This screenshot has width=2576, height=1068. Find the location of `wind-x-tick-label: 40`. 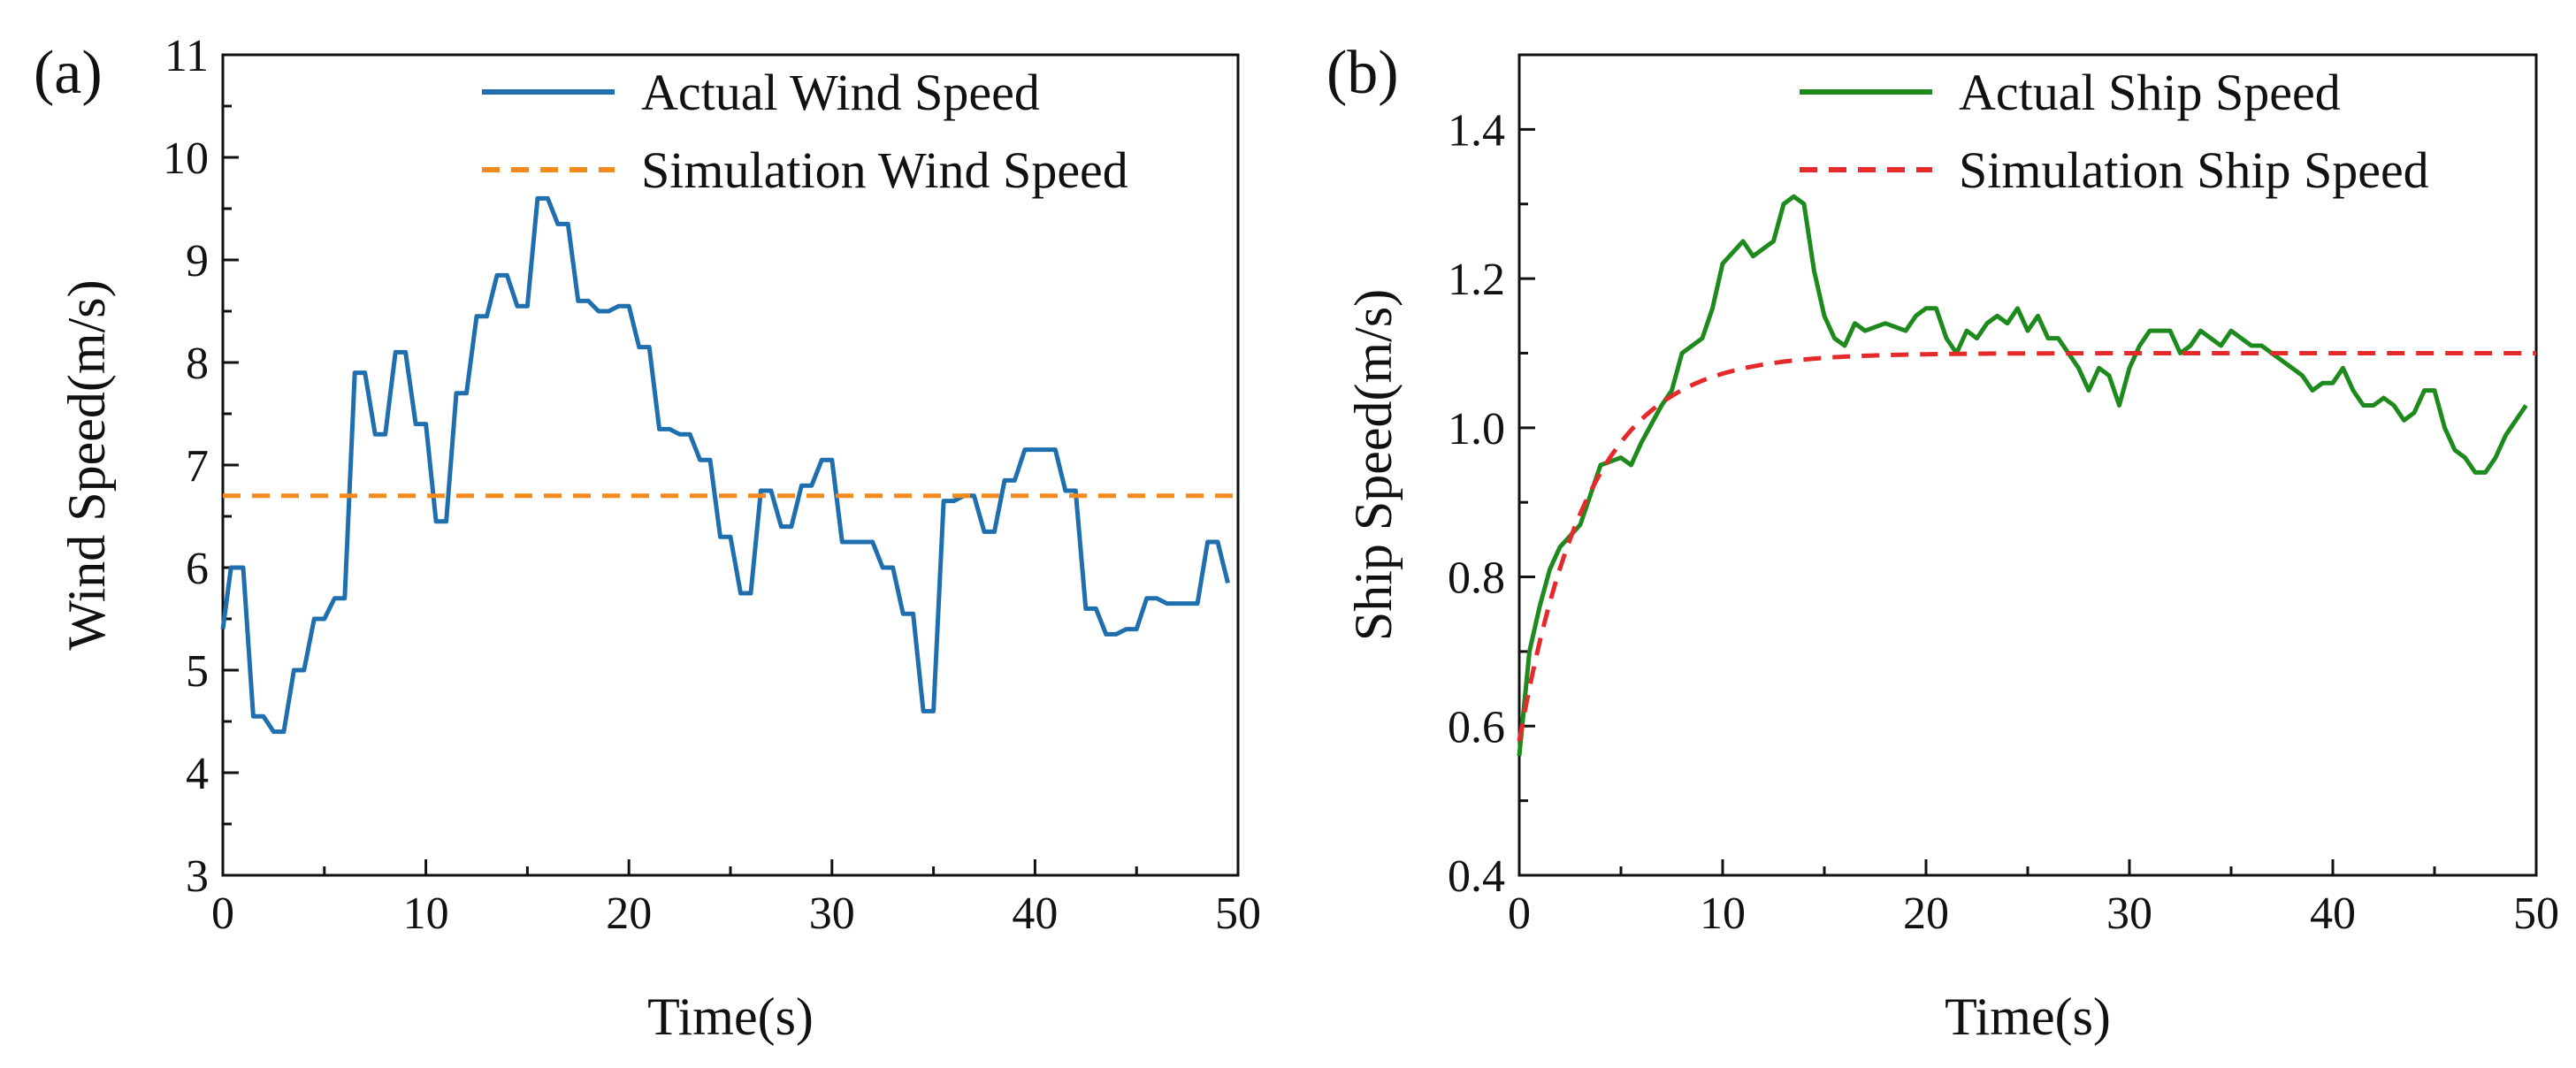

wind-x-tick-label: 40 is located at coordinates (1035, 914).